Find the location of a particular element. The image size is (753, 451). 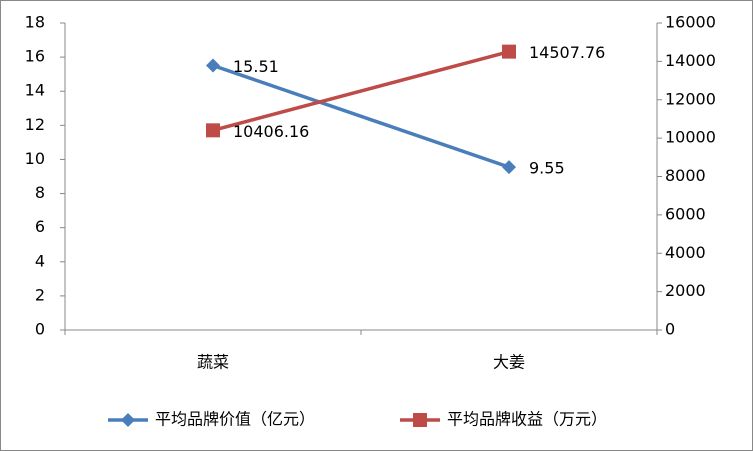

data-label: 10406.16 is located at coordinates (271, 131).